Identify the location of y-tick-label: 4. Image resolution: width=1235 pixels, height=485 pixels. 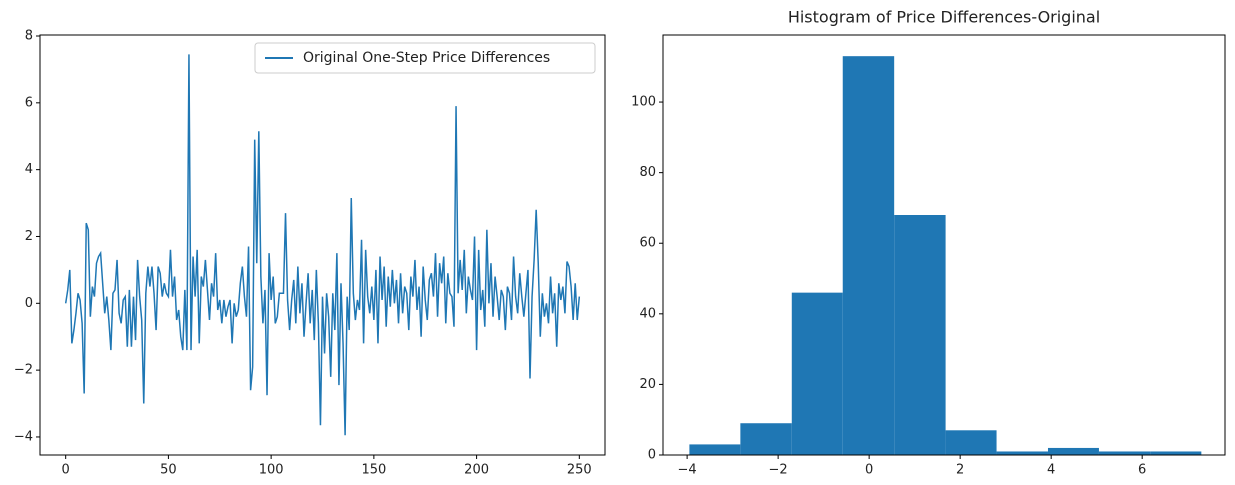
(29, 169).